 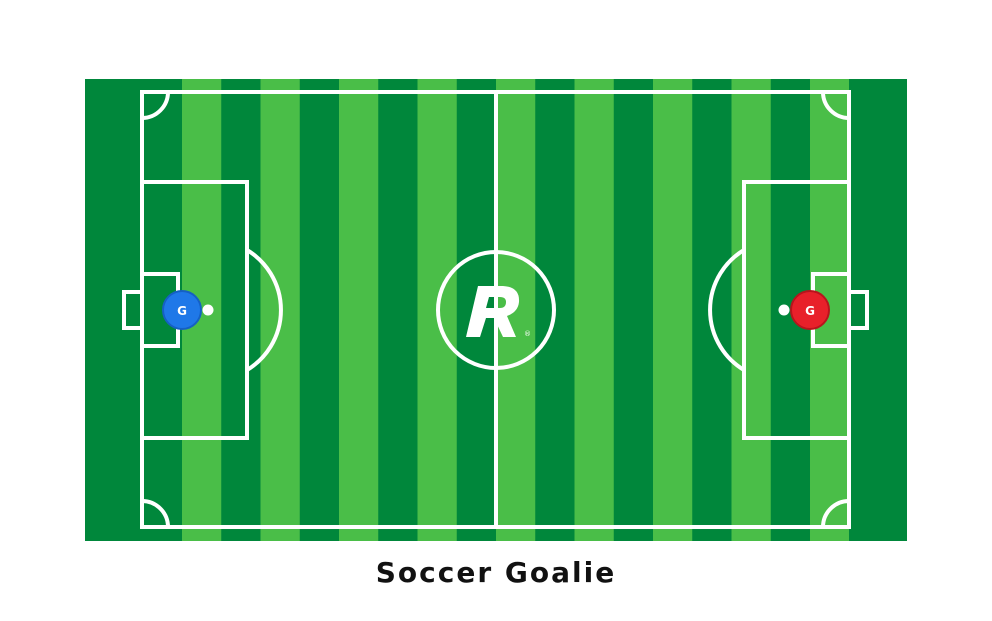 What do you see at coordinates (133, 310) in the screenshot?
I see `left-goal` at bounding box center [133, 310].